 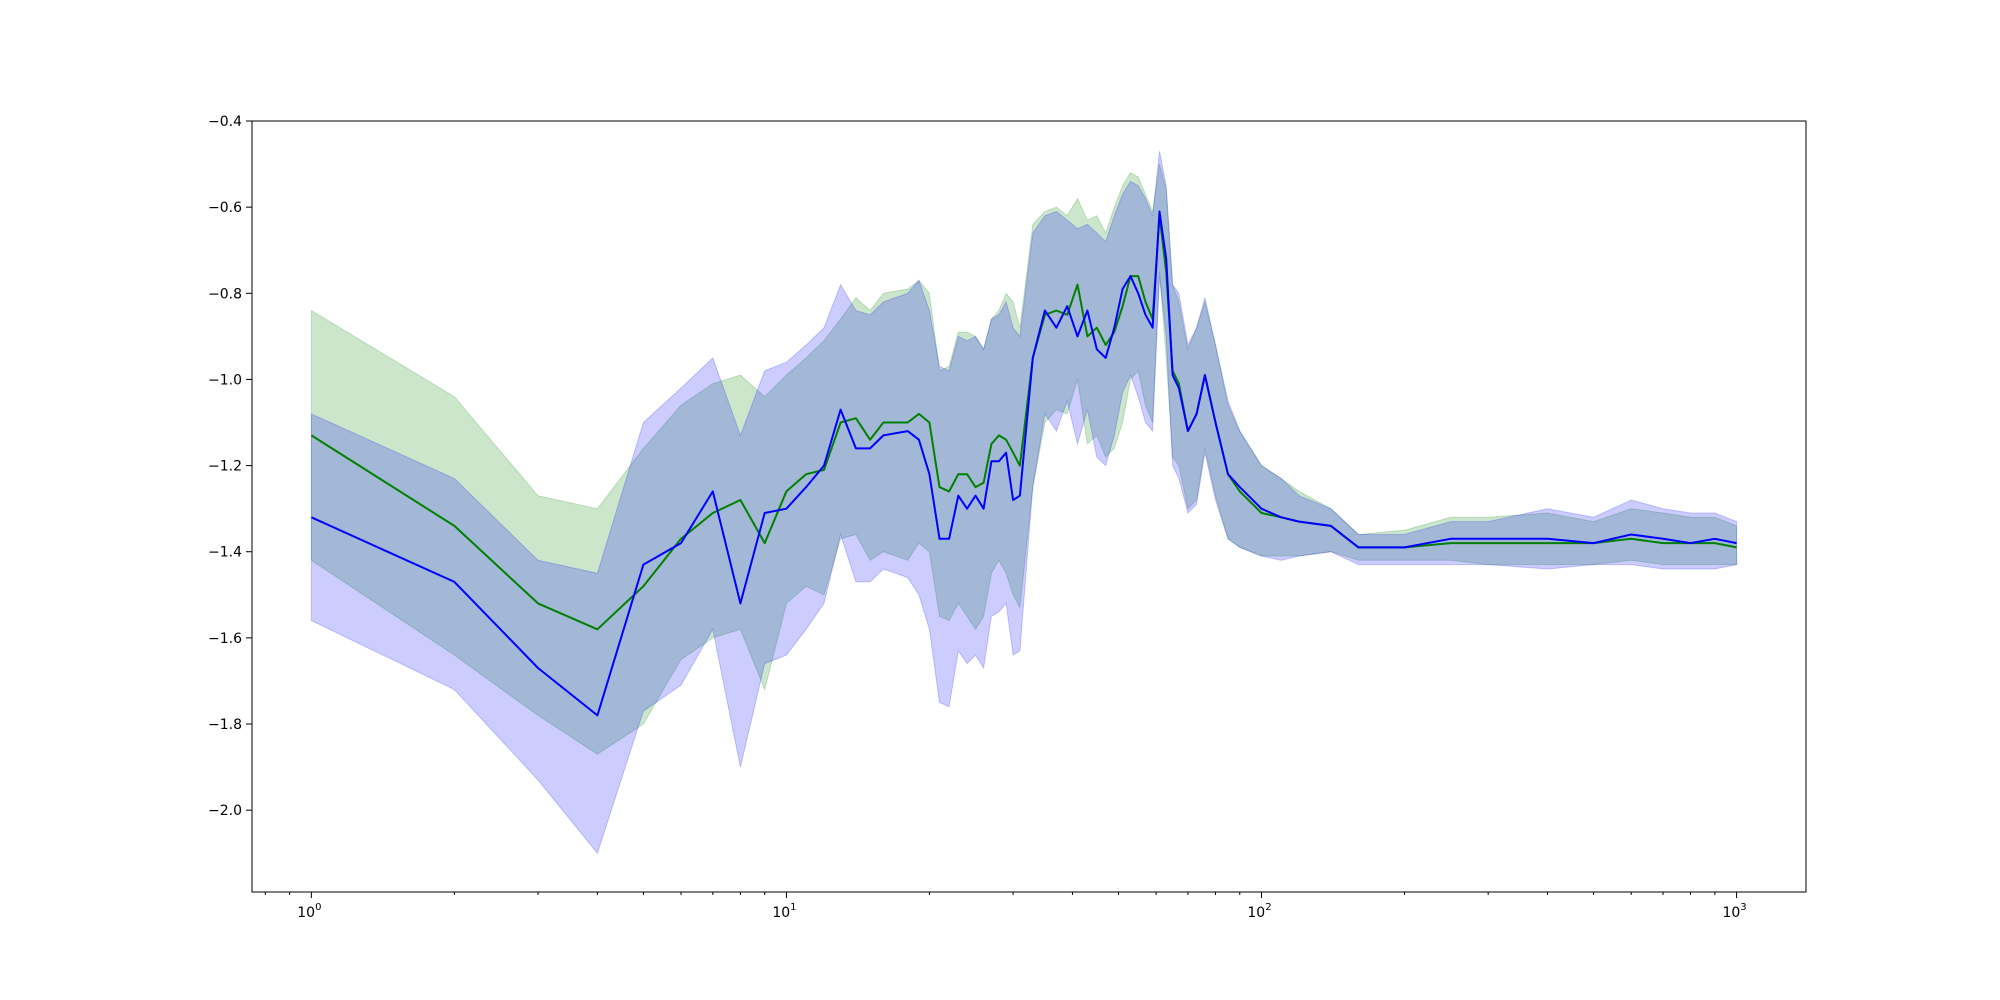 I want to click on x-tick-label-exponent: 0, so click(x=318, y=907).